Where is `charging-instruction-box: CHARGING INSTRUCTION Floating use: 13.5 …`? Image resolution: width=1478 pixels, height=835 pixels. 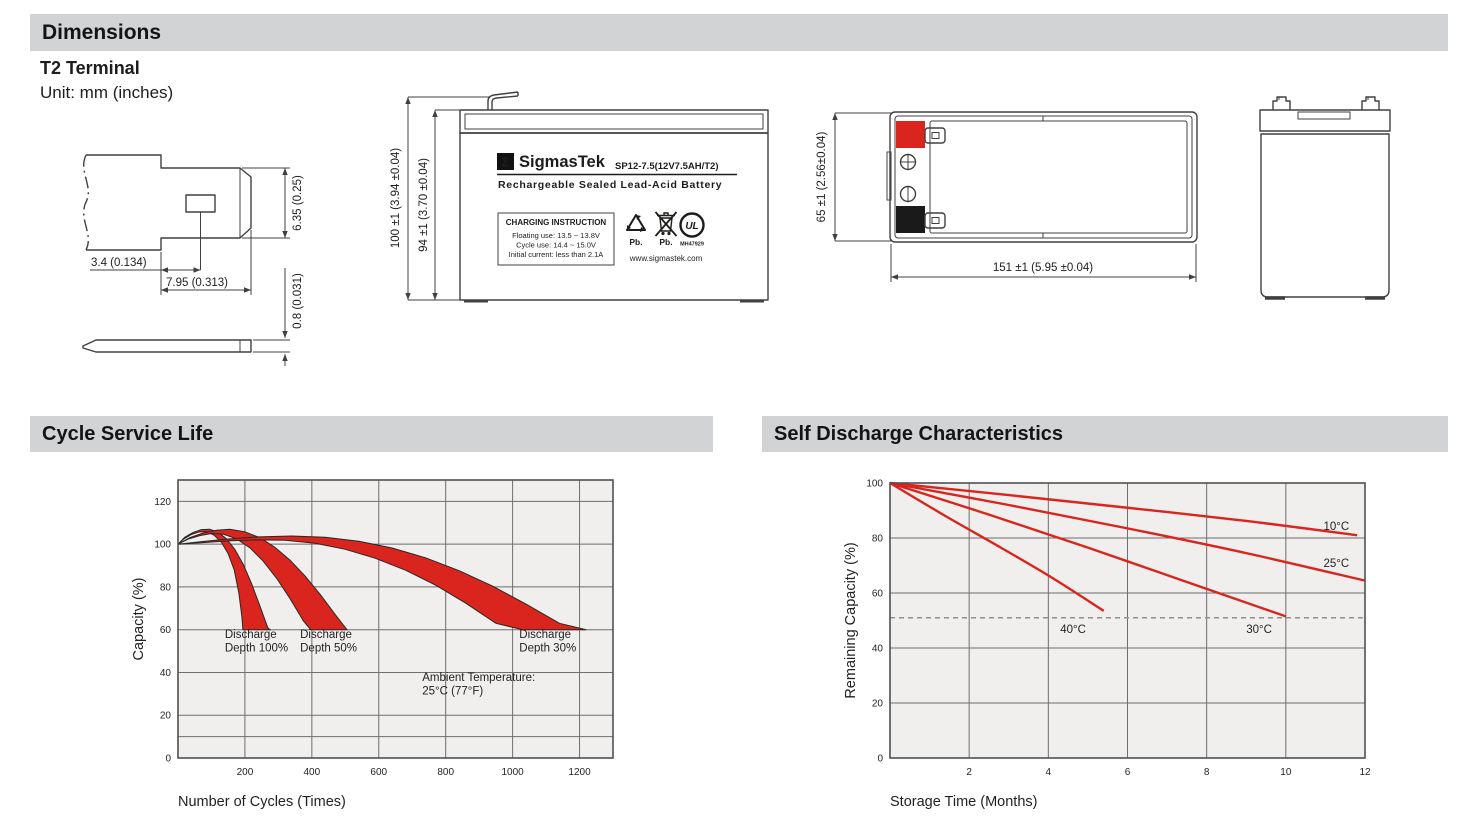
charging-instruction-box: CHARGING INSTRUCTION Floating use: 13.5 … is located at coordinates (556, 239).